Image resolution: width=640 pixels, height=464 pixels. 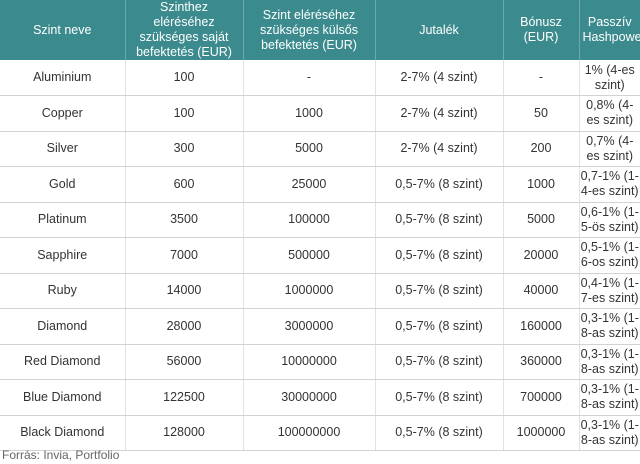 What do you see at coordinates (63, 149) in the screenshot?
I see `cell-level-name: Silver` at bounding box center [63, 149].